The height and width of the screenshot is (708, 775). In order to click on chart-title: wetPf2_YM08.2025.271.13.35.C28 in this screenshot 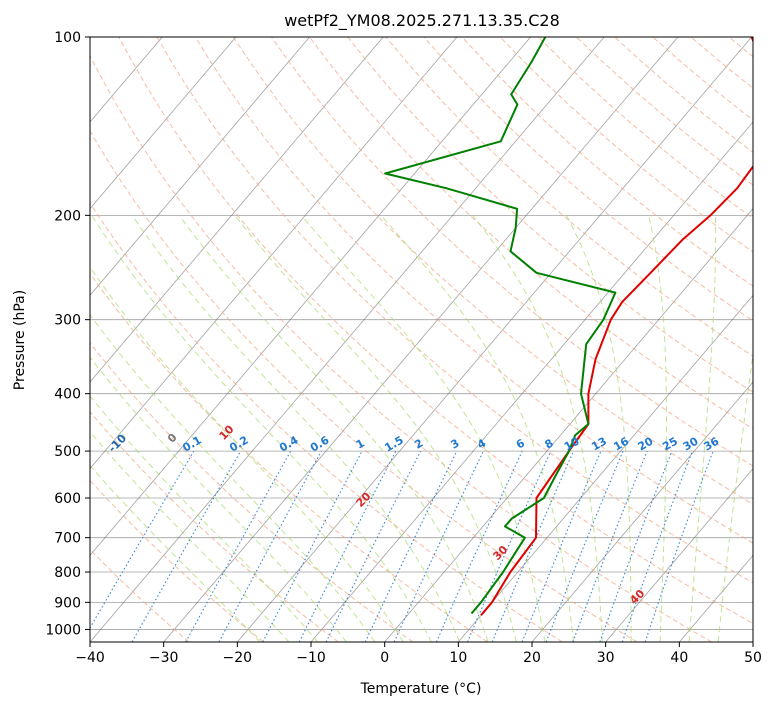, I will do `click(422, 21)`.